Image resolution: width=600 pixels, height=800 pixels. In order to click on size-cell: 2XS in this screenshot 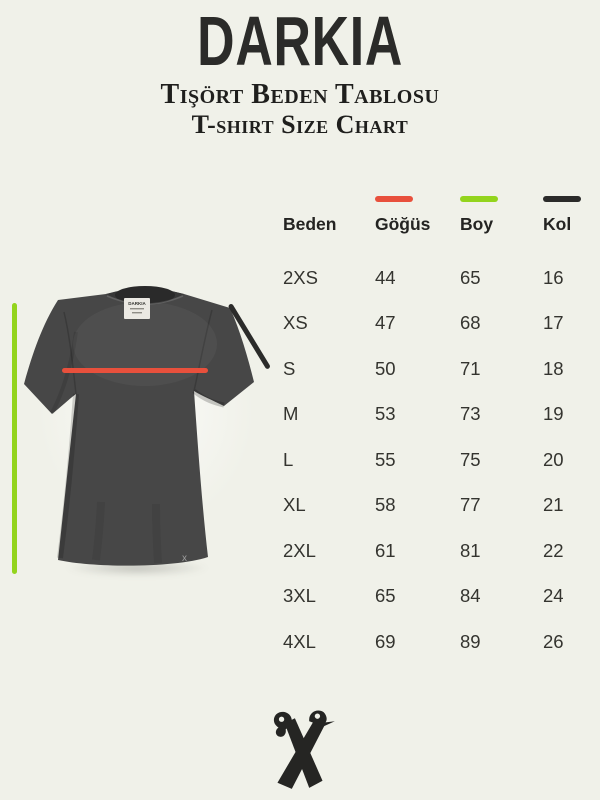, I will do `click(300, 277)`.